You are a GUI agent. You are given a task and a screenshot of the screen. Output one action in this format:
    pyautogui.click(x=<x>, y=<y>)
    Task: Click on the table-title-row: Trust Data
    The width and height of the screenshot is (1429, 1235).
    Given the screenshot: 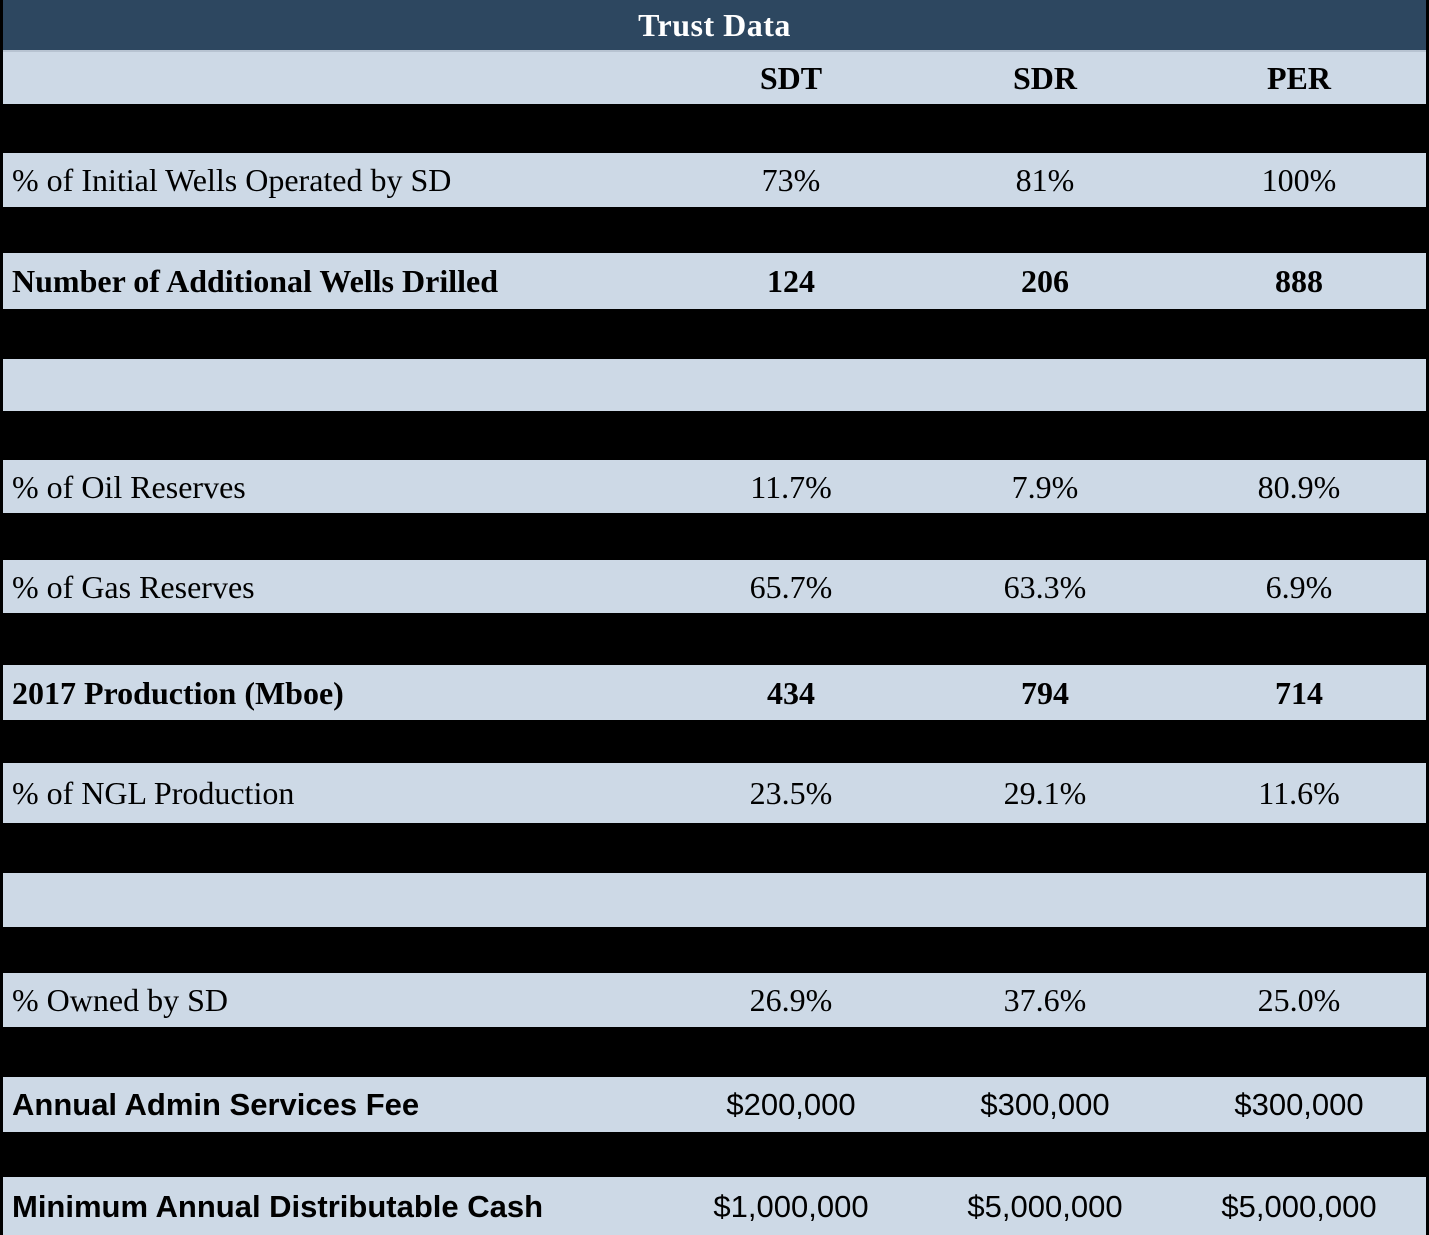 What is the action you would take?
    pyautogui.click(x=714, y=26)
    